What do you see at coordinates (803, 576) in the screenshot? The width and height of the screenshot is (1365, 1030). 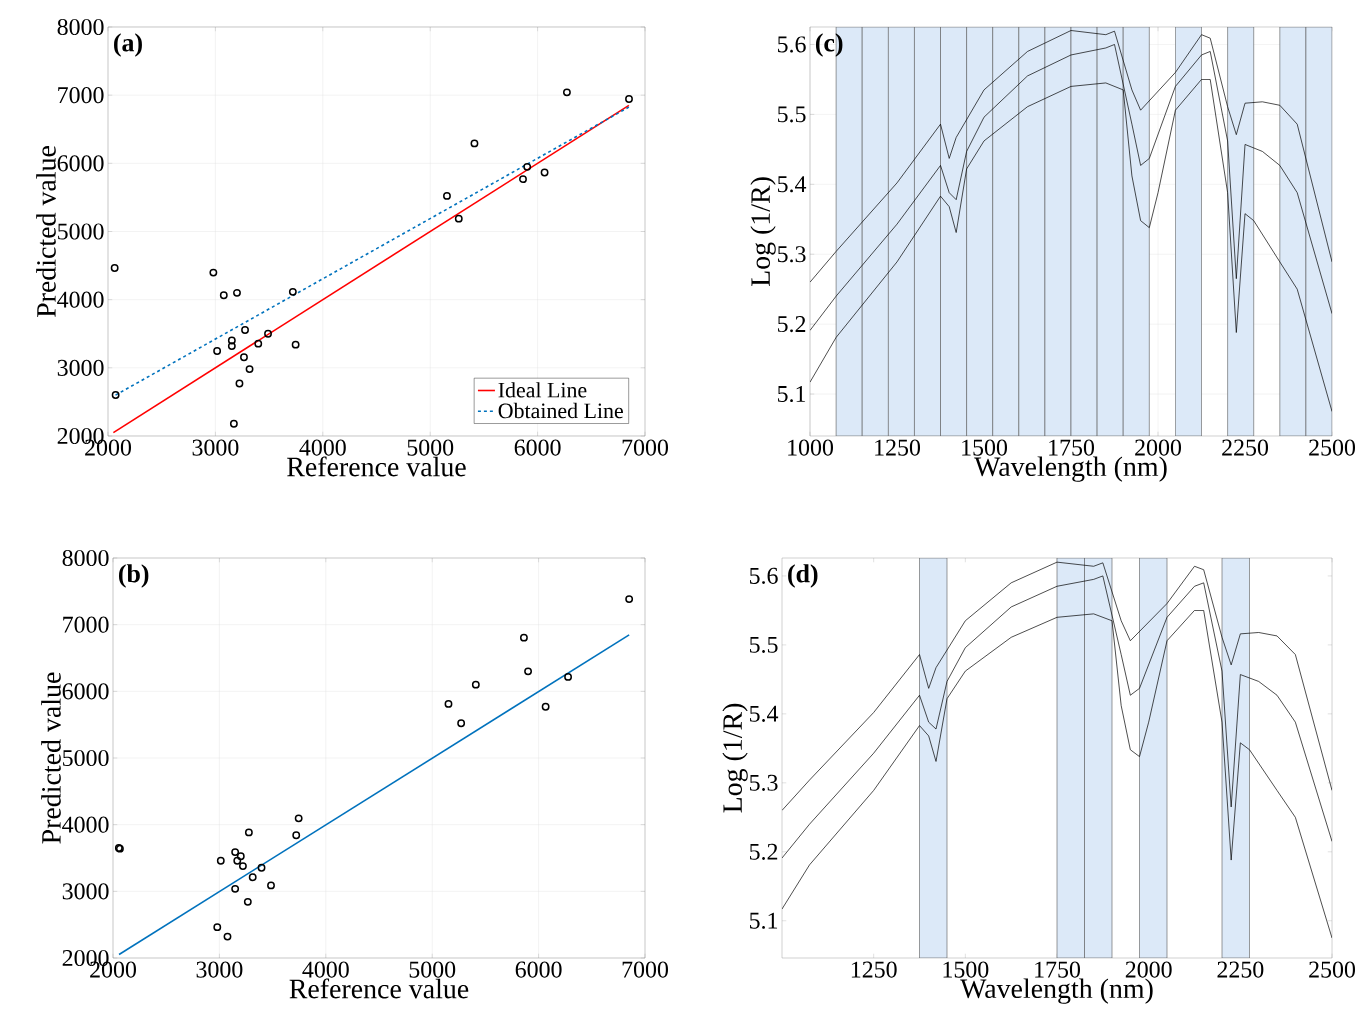 I see `annotation: (d)` at bounding box center [803, 576].